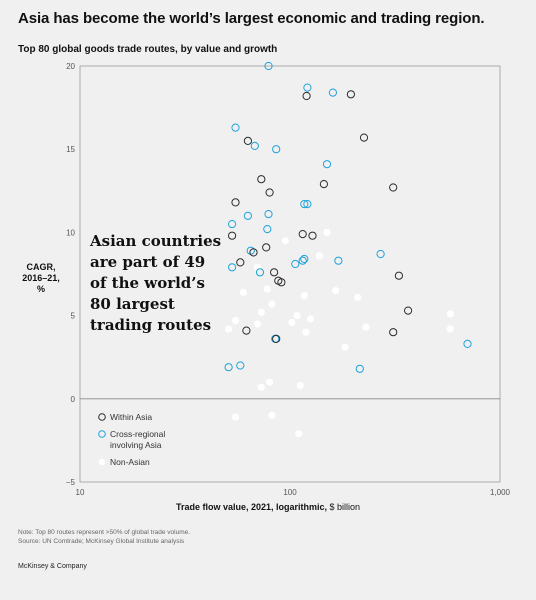  What do you see at coordinates (147, 283) in the screenshot?
I see `callout-line-3: of the world’s` at bounding box center [147, 283].